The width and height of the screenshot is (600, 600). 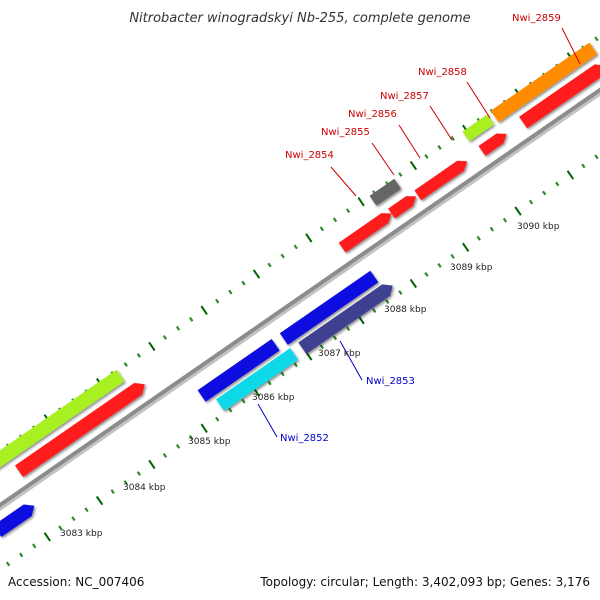 What do you see at coordinates (454, 171) in the screenshot?
I see `gene-red-mid` at bounding box center [454, 171].